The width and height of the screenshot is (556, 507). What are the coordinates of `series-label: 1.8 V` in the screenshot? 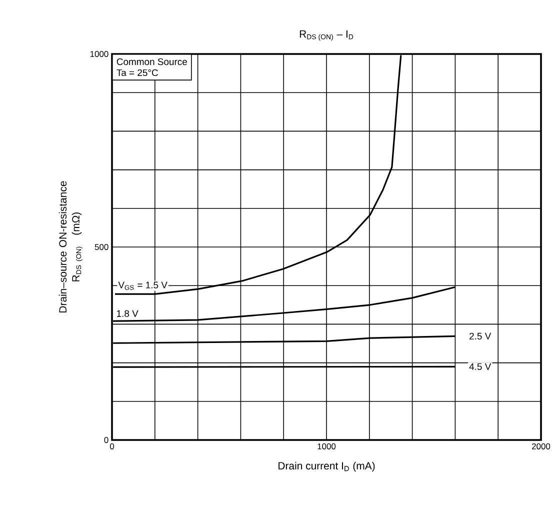 It's located at (127, 313).